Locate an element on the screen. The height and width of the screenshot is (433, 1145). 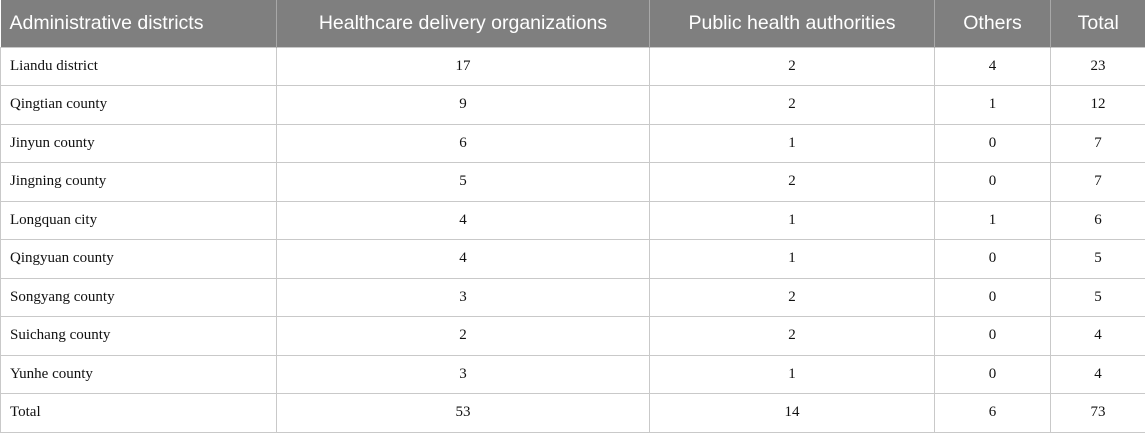
table-row: Suichang county 2 2 0 4 is located at coordinates (572, 336).